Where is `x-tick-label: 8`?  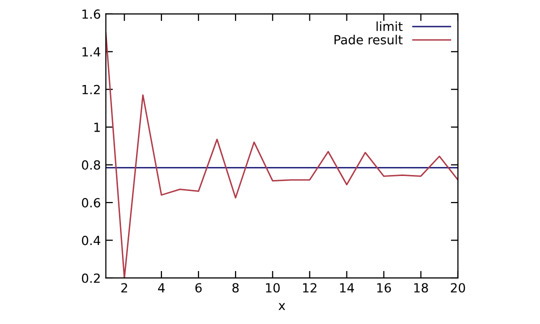 x-tick-label: 8 is located at coordinates (235, 288).